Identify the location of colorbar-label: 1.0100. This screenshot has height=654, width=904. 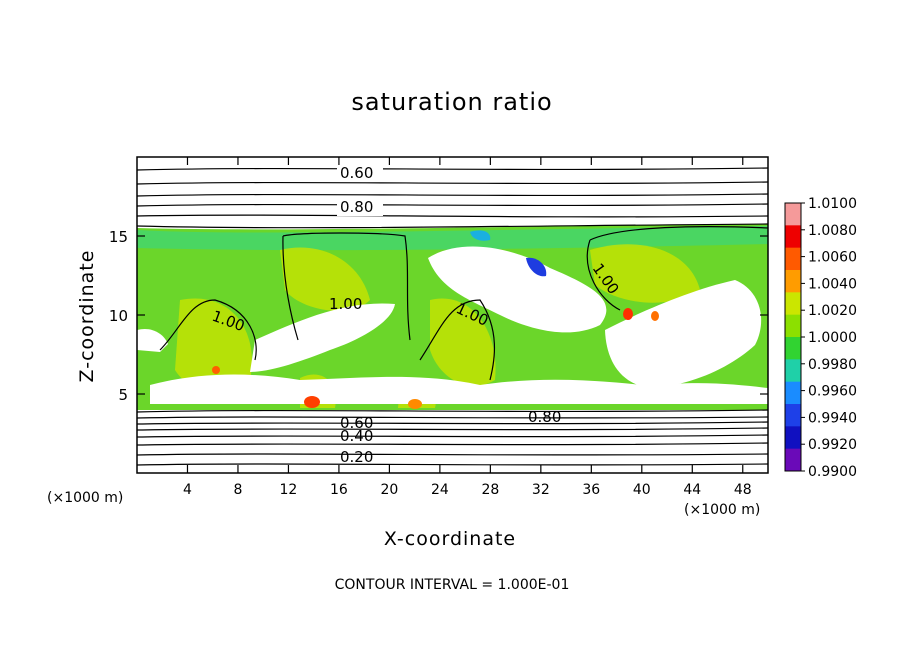
(832, 204).